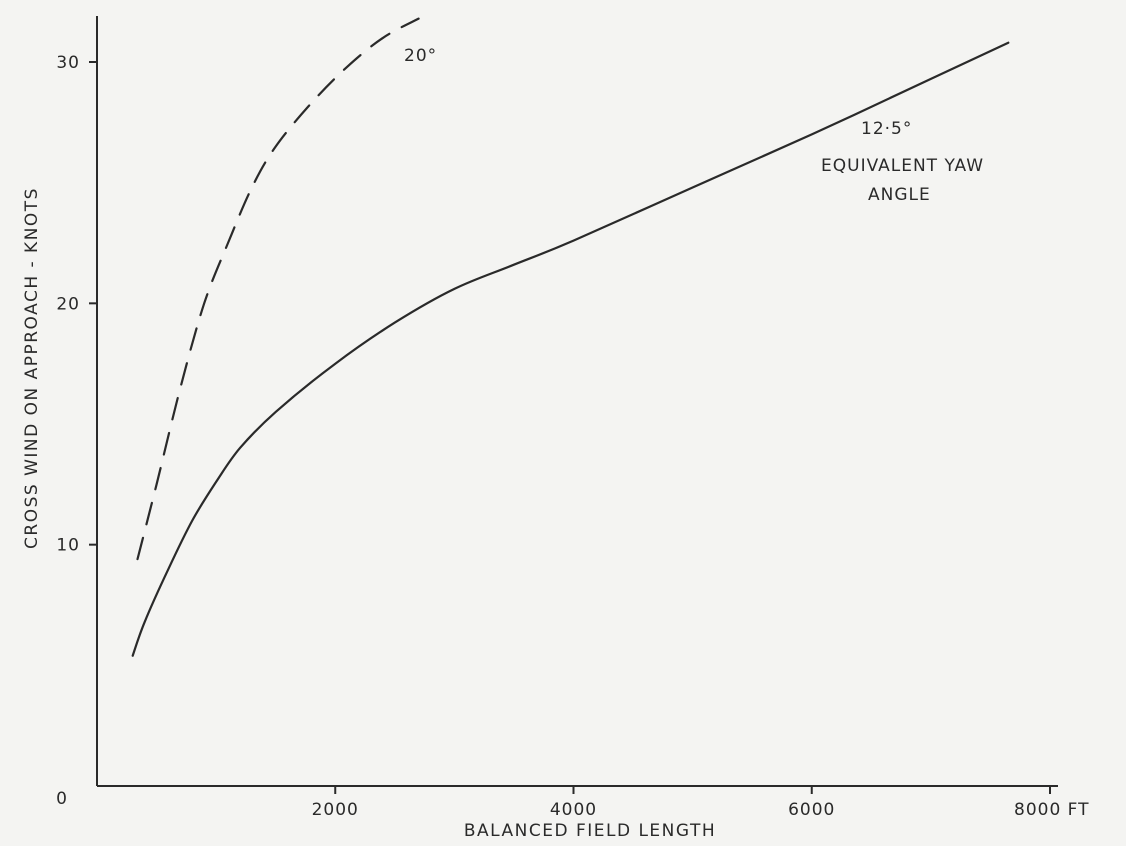 The width and height of the screenshot is (1126, 846). Describe the element at coordinates (590, 831) in the screenshot. I see `x-axis-title: BALANCED FIELD LENGTH` at that location.